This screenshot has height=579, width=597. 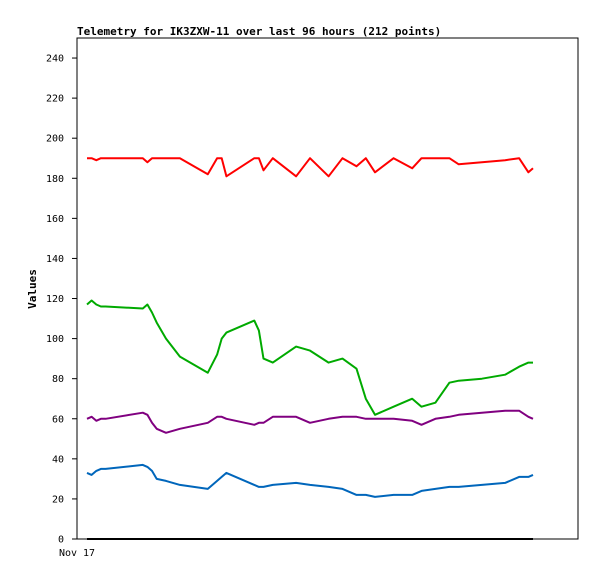 I want to click on y-tick-label: 40, so click(x=58, y=459).